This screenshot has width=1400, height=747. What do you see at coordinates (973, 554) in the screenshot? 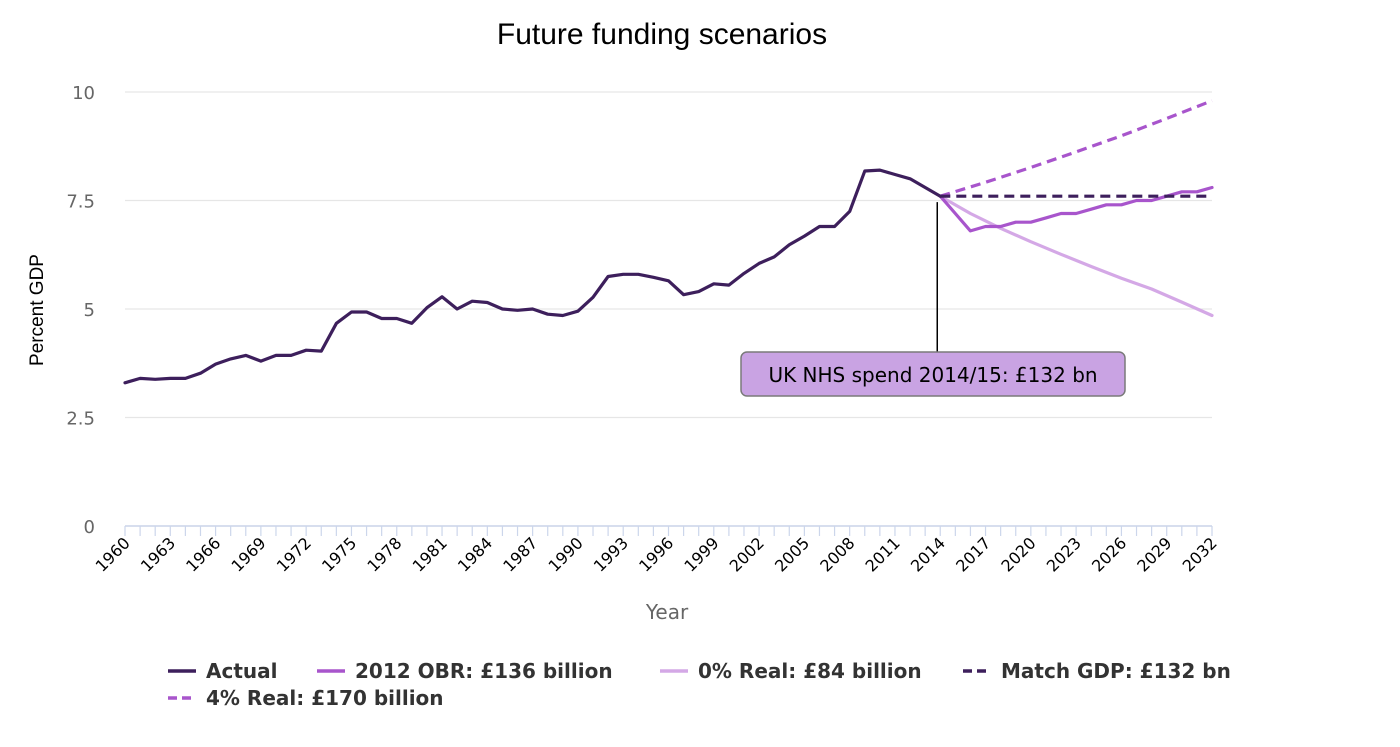
I see `x-tick-label: 2017` at bounding box center [973, 554].